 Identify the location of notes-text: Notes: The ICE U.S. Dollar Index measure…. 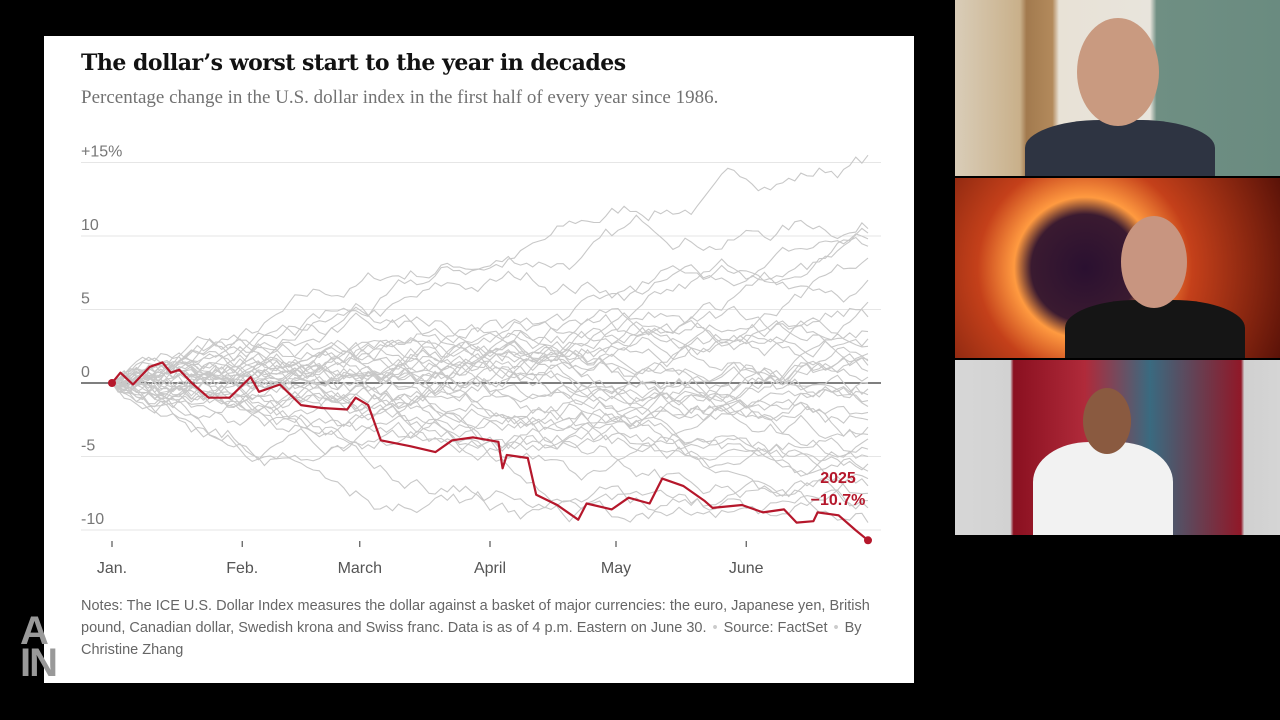
(475, 617).